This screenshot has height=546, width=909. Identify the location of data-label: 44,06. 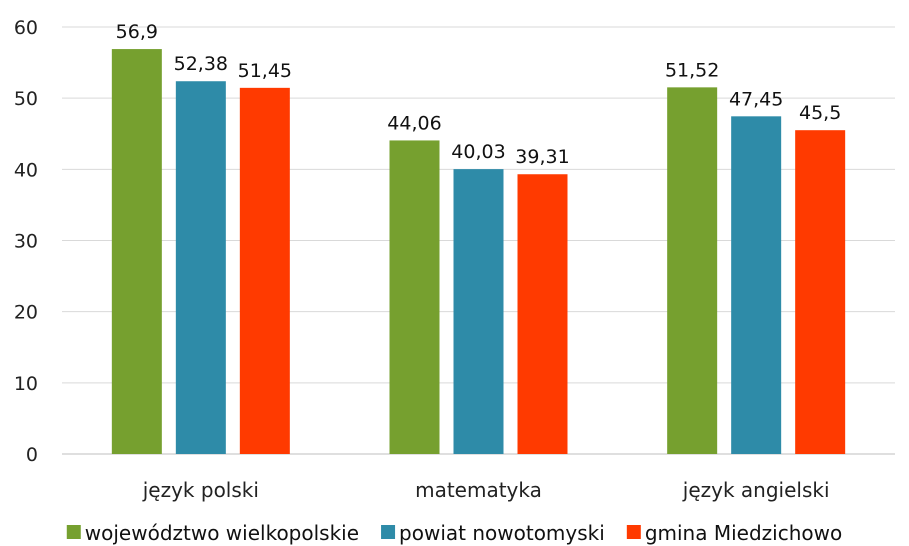
(414, 123).